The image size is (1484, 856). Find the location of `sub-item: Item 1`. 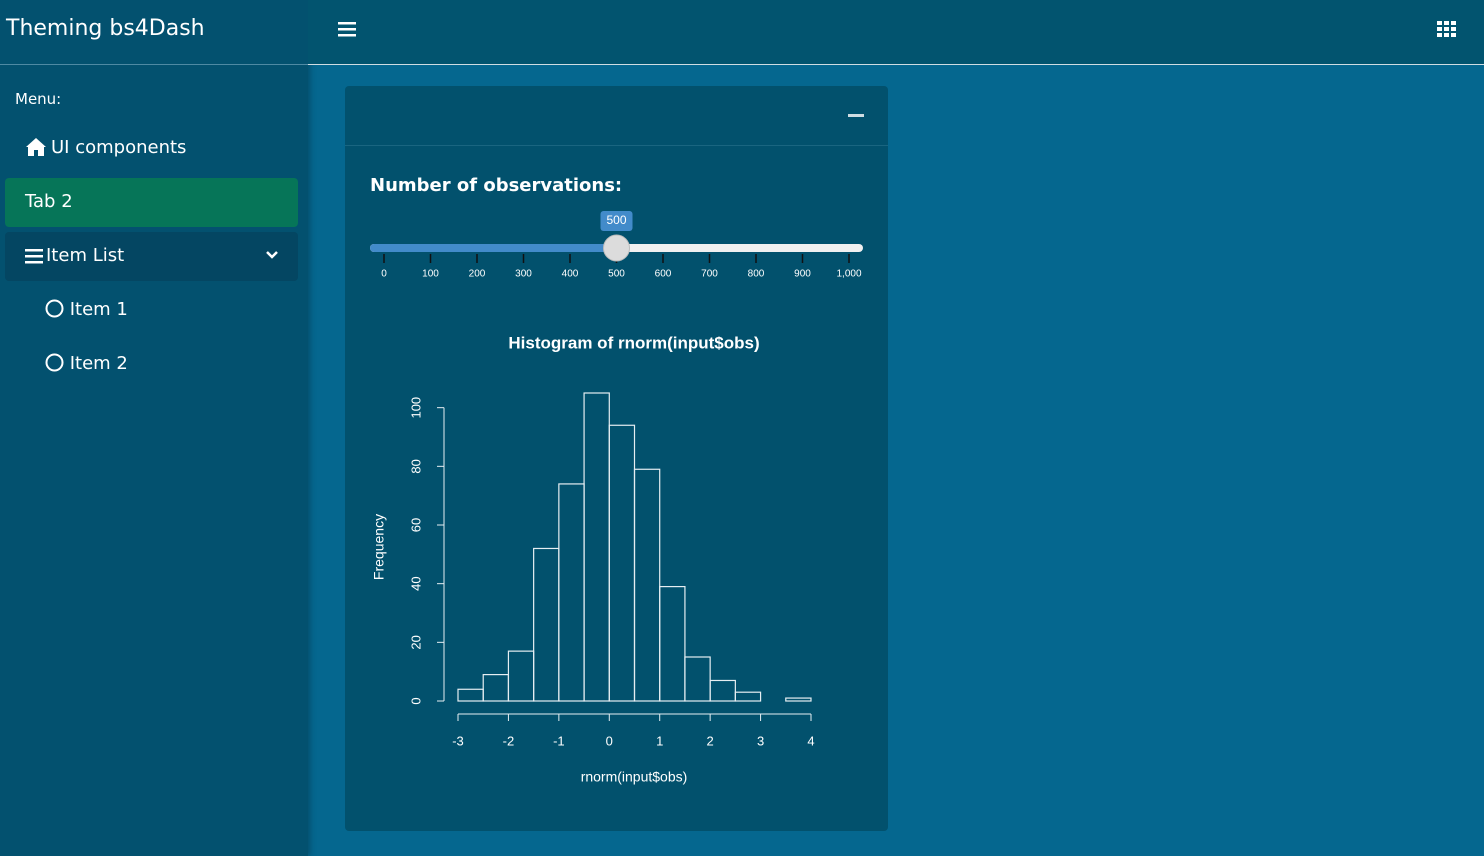

sub-item: Item 1 is located at coordinates (86, 309).